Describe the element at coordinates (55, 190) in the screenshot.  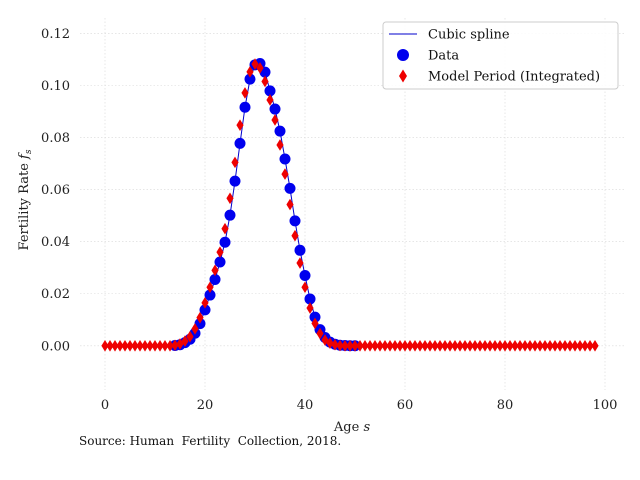
I see `y-tick-label: 0.06` at that location.